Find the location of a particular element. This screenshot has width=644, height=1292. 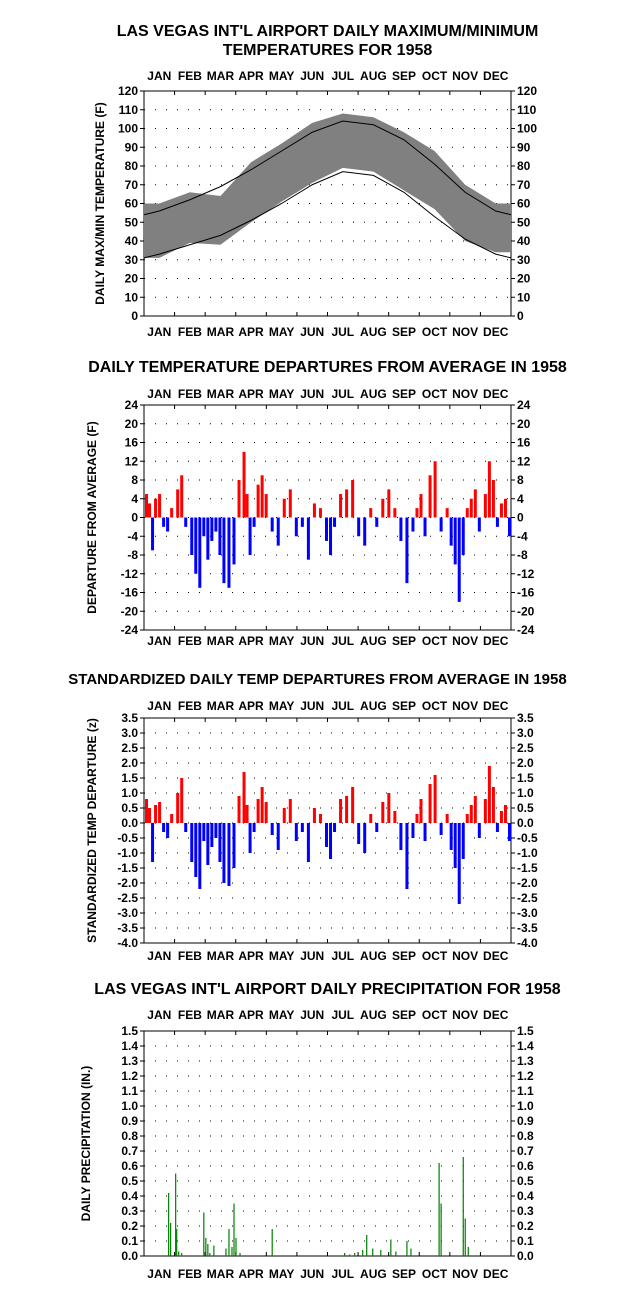

y-tick-label-right: 0 is located at coordinates (520, 518).